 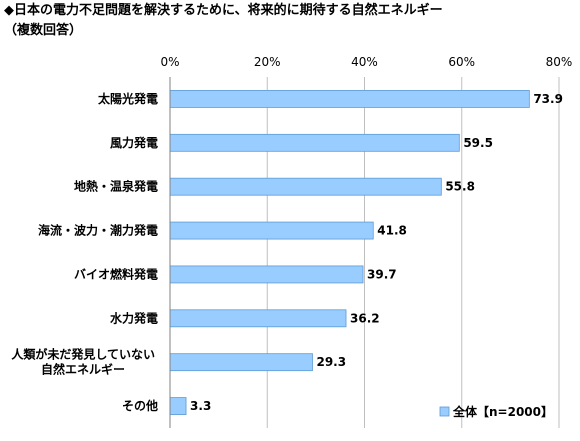 What do you see at coordinates (502, 411) in the screenshot?
I see `legend-label: 全体【n=2000】` at bounding box center [502, 411].